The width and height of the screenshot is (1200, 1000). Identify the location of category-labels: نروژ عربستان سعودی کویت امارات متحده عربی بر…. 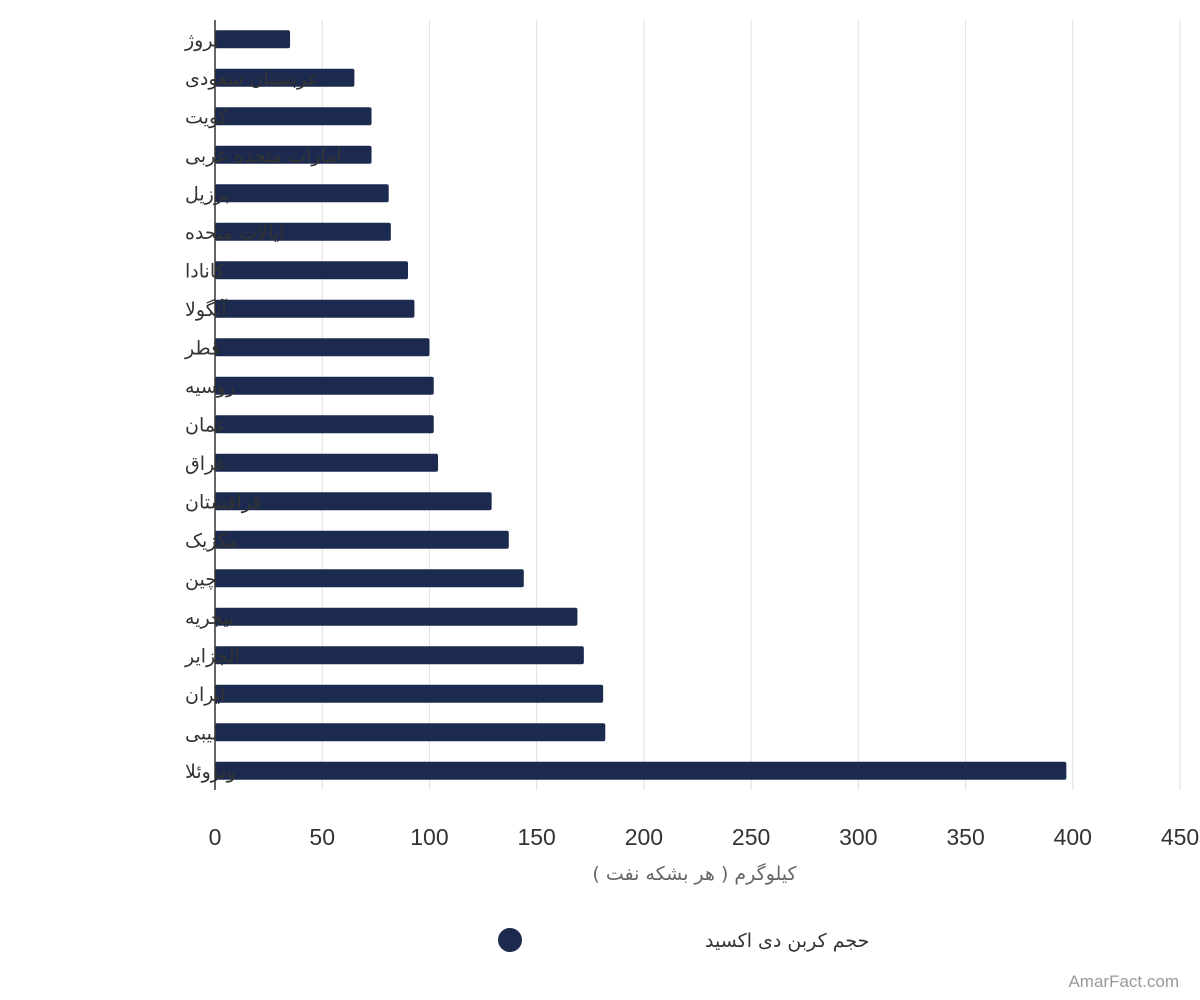
(263, 406).